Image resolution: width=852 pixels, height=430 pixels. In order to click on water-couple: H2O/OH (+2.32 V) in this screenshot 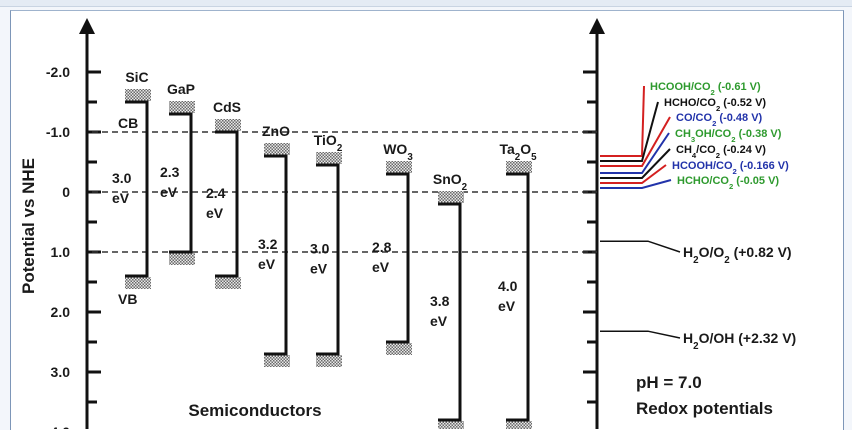, I will do `click(698, 341)`.